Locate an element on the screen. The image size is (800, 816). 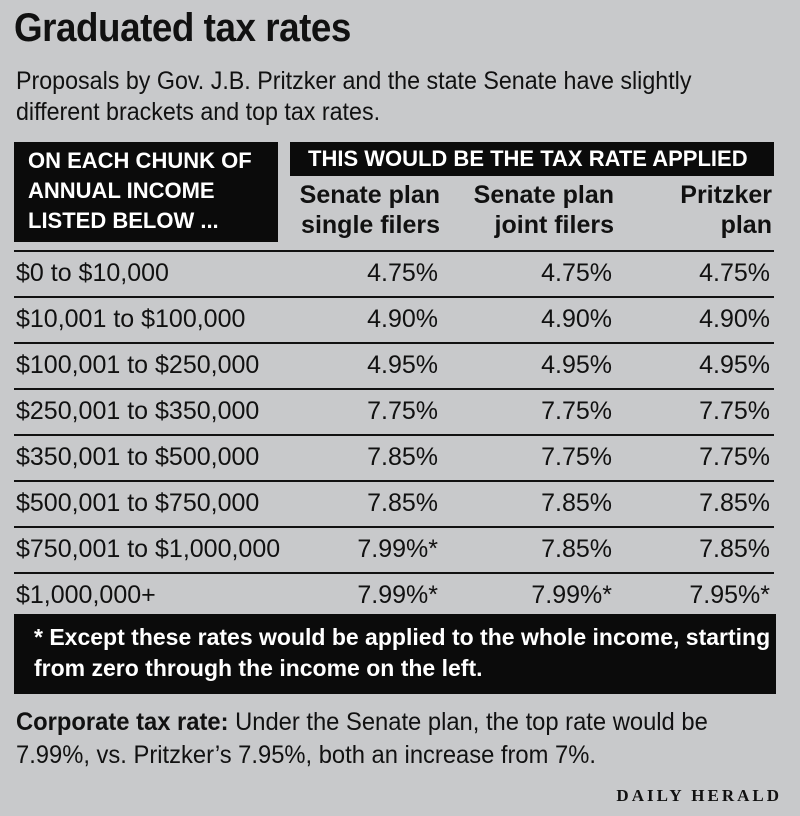
rate-pritzker: 4.90% is located at coordinates (734, 319).